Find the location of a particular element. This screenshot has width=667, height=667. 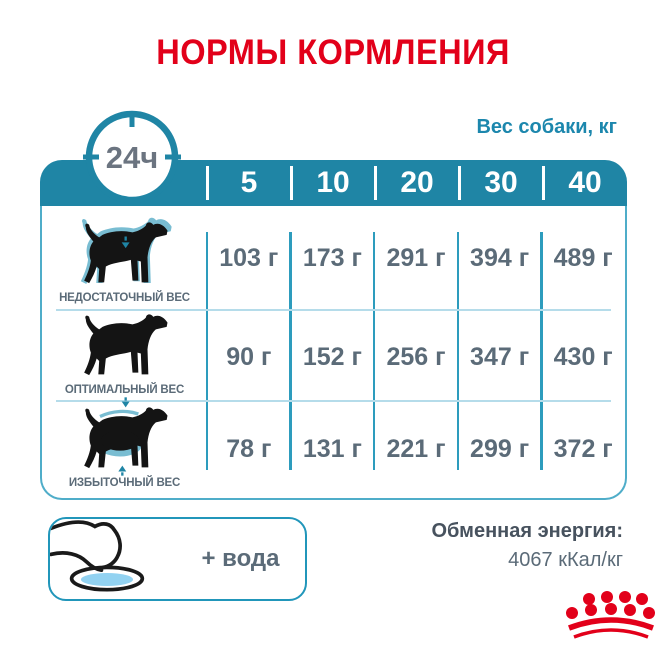

row-label: ИЗБЫТОЧНЫЙ ВЕС is located at coordinates (124, 483).